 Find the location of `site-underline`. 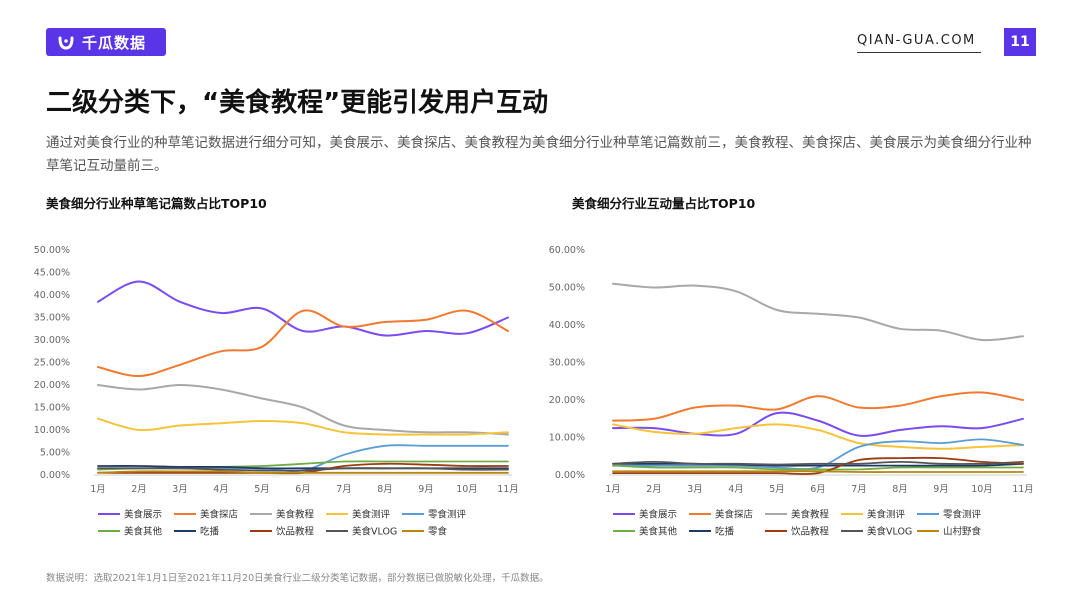

site-underline is located at coordinates (919, 52).